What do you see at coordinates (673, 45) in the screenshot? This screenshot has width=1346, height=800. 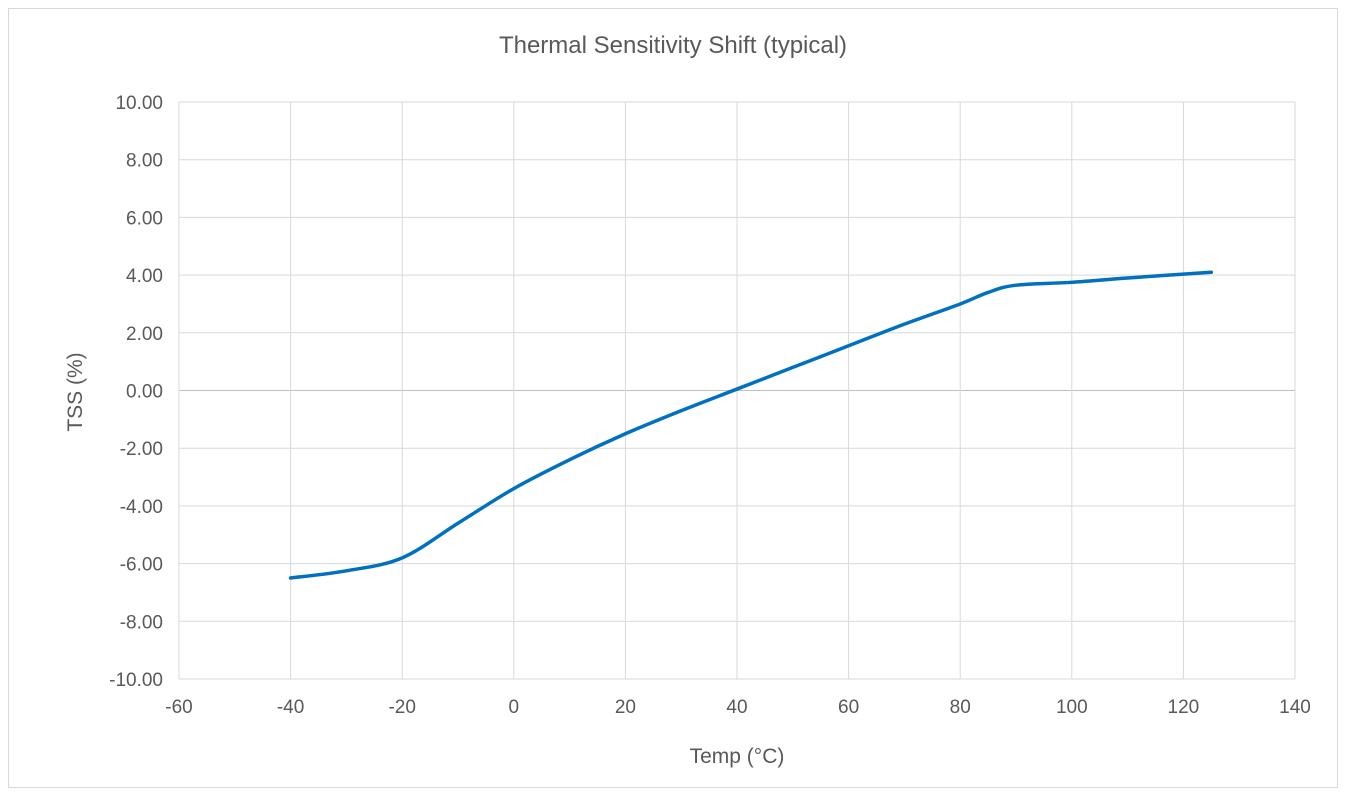 I see `chart-title: Thermal Sensitivity Shift (typical)` at bounding box center [673, 45].